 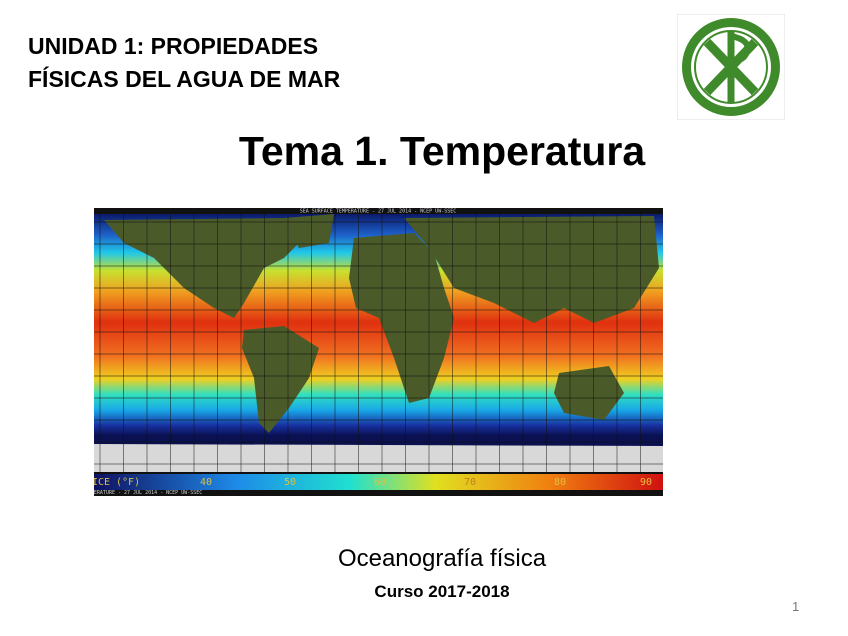 What do you see at coordinates (206, 482) in the screenshot?
I see `legend-label: 40` at bounding box center [206, 482].